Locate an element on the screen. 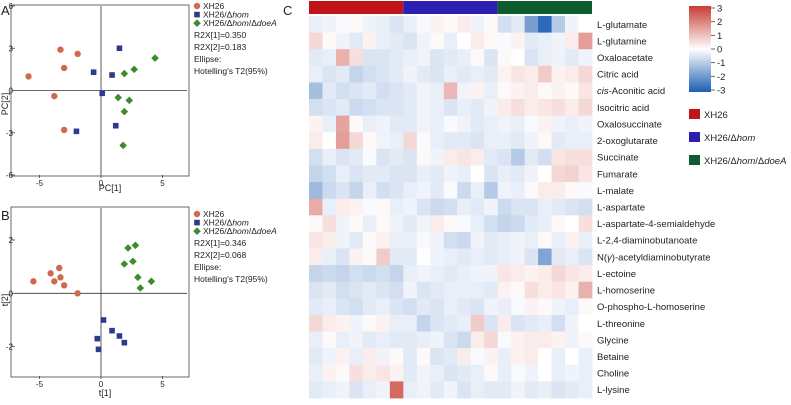 This screenshot has height=405, width=791. panel-b-y-axis-label: t[2] is located at coordinates (5, 300).